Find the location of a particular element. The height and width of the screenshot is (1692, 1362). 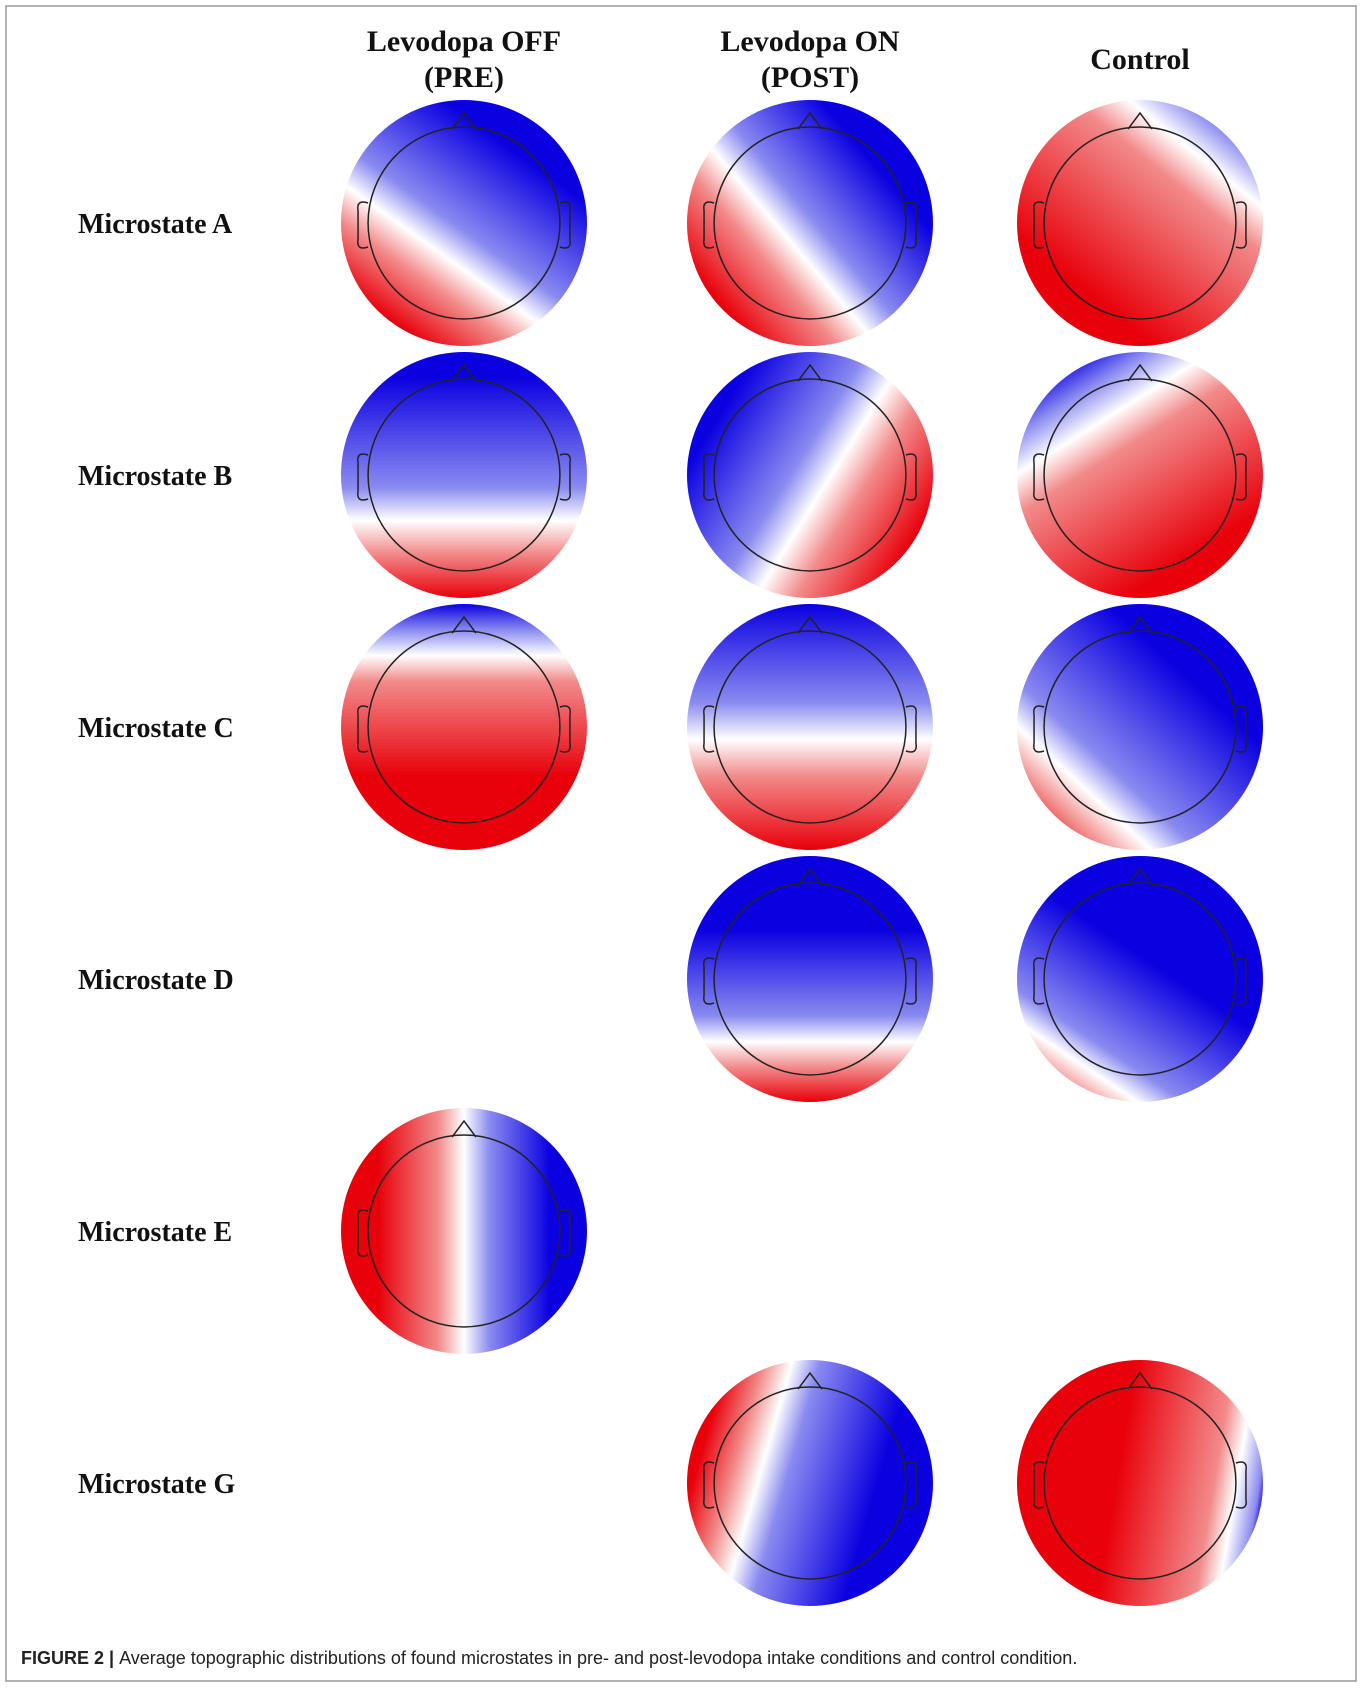

column-header: (POST) is located at coordinates (810, 77).